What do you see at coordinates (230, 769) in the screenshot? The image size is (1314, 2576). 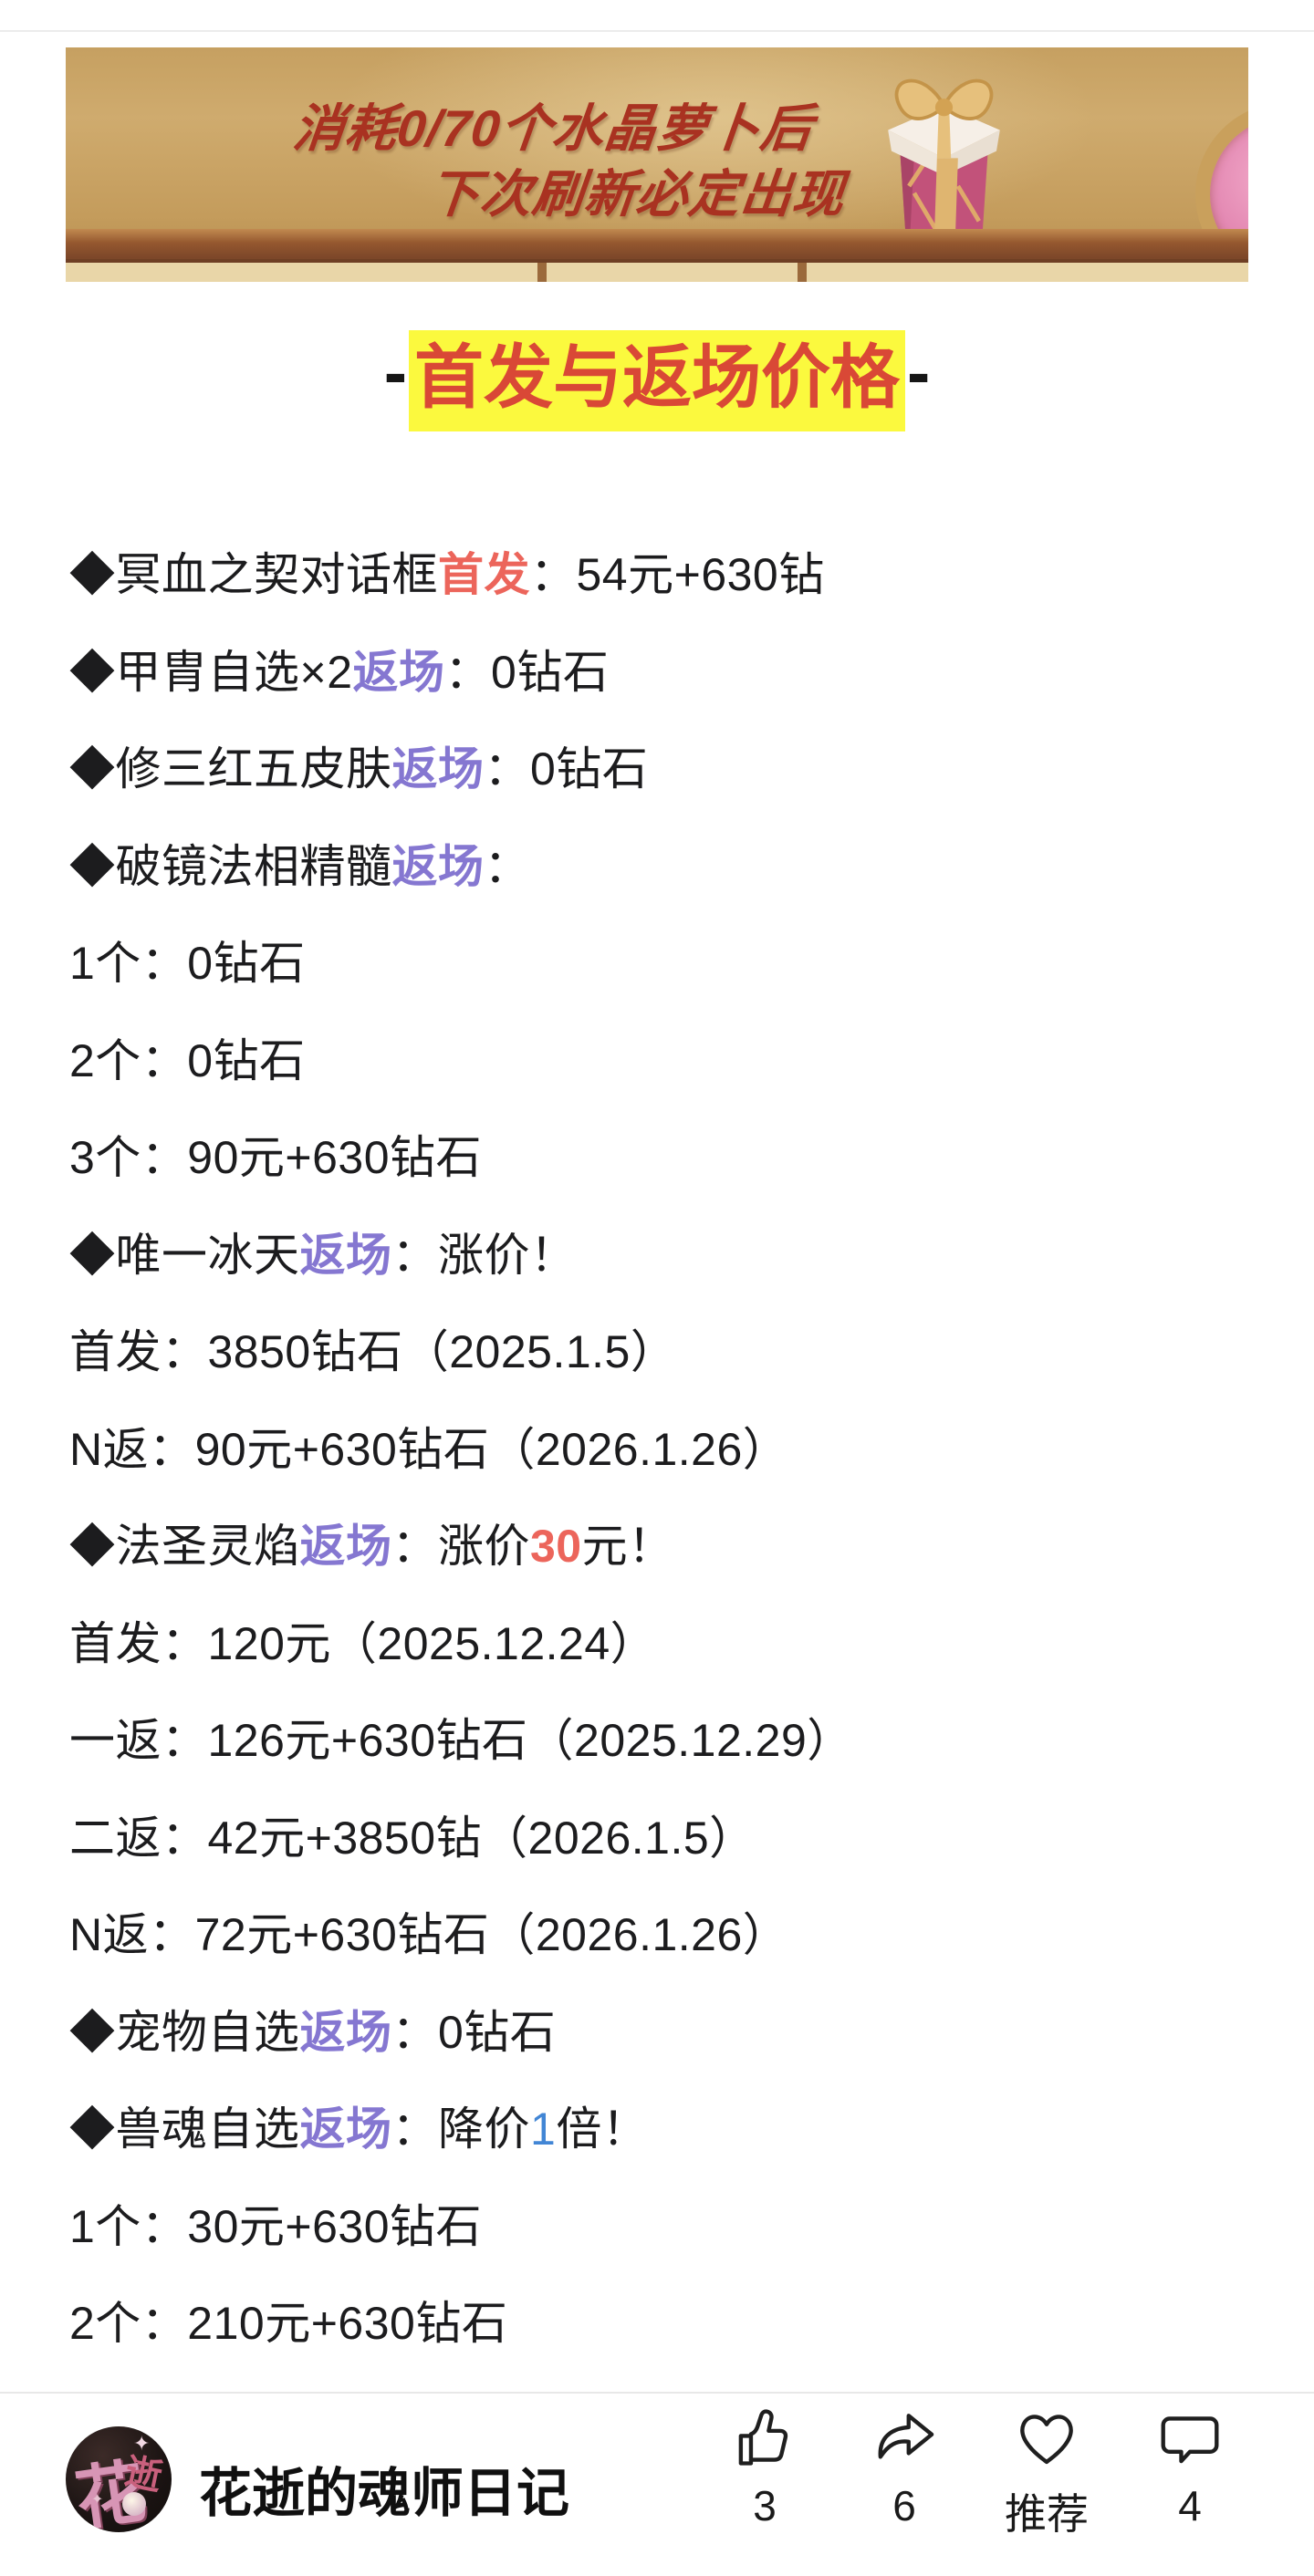 I see `price-line-segment: ◆修三红五皮肤` at bounding box center [230, 769].